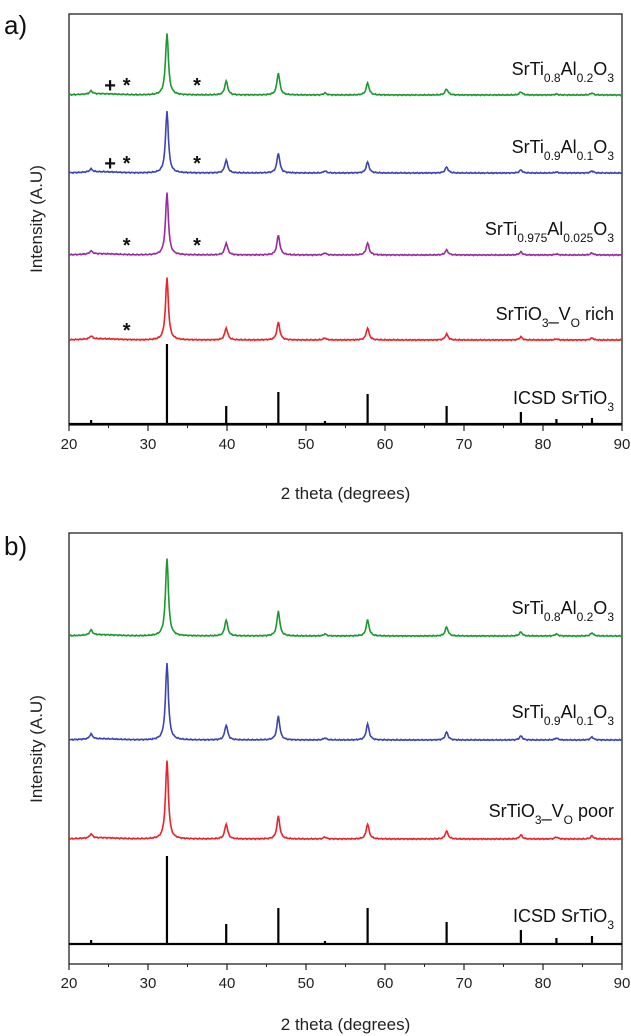 Image resolution: width=631 pixels, height=1036 pixels. I want to click on series-label: SrTiO3_VO rich, so click(555, 317).